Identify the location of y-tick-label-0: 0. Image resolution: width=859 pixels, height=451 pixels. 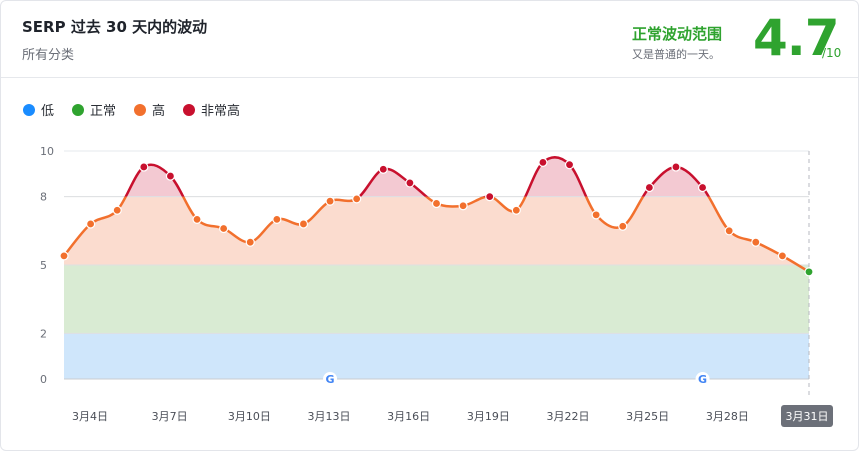
(43, 379).